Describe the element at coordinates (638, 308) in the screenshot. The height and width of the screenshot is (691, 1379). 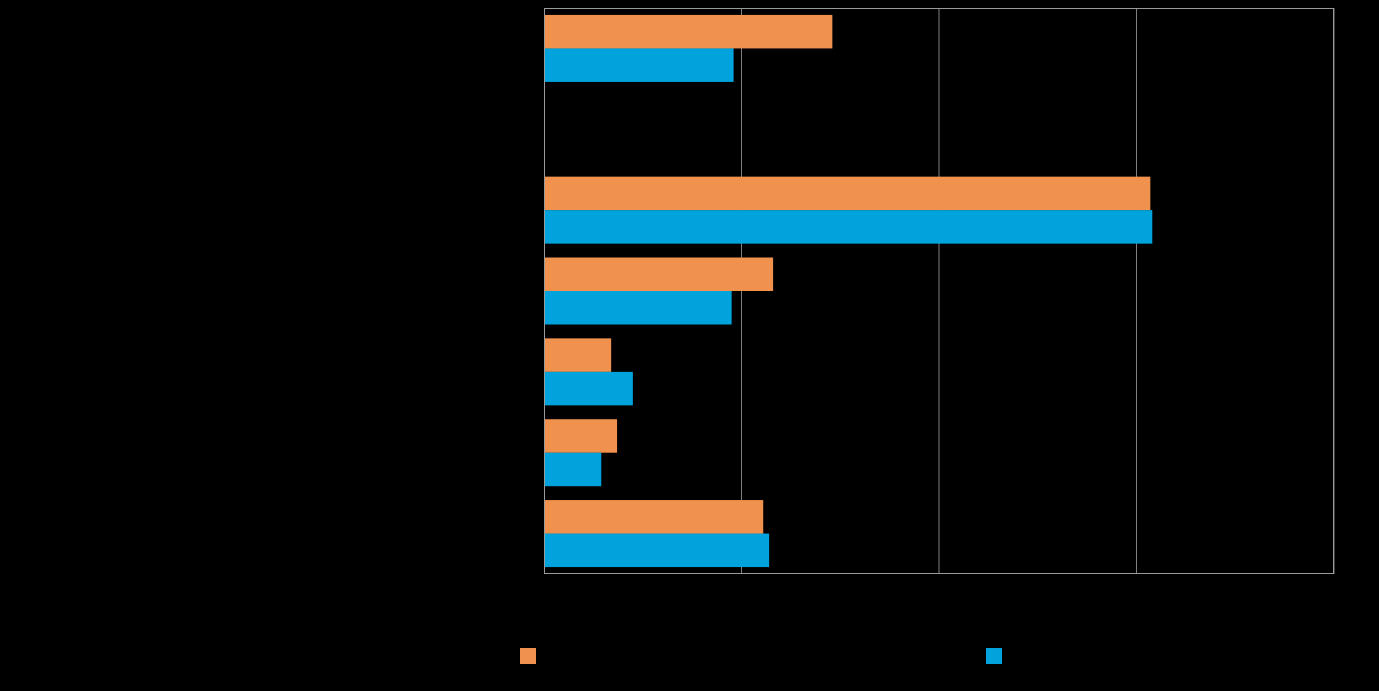
I see `bar-series2-category4` at that location.